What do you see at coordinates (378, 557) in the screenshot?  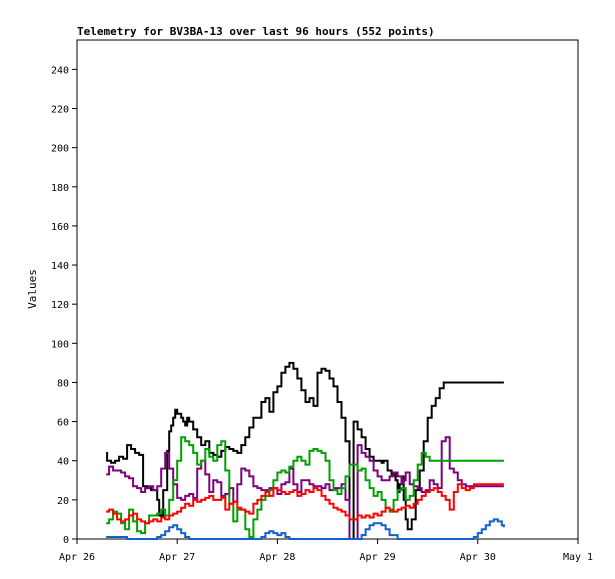 I see `x-tick-label: Apr 29` at bounding box center [378, 557].